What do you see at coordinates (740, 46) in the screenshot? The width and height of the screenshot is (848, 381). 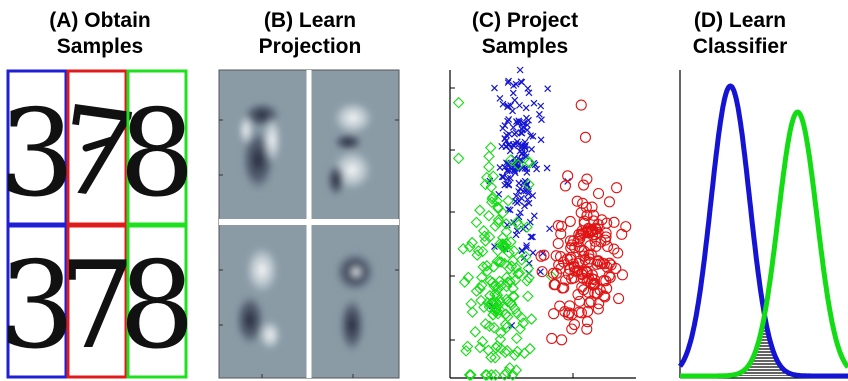 I see `panel-d-title-line2: Classifier` at bounding box center [740, 46].